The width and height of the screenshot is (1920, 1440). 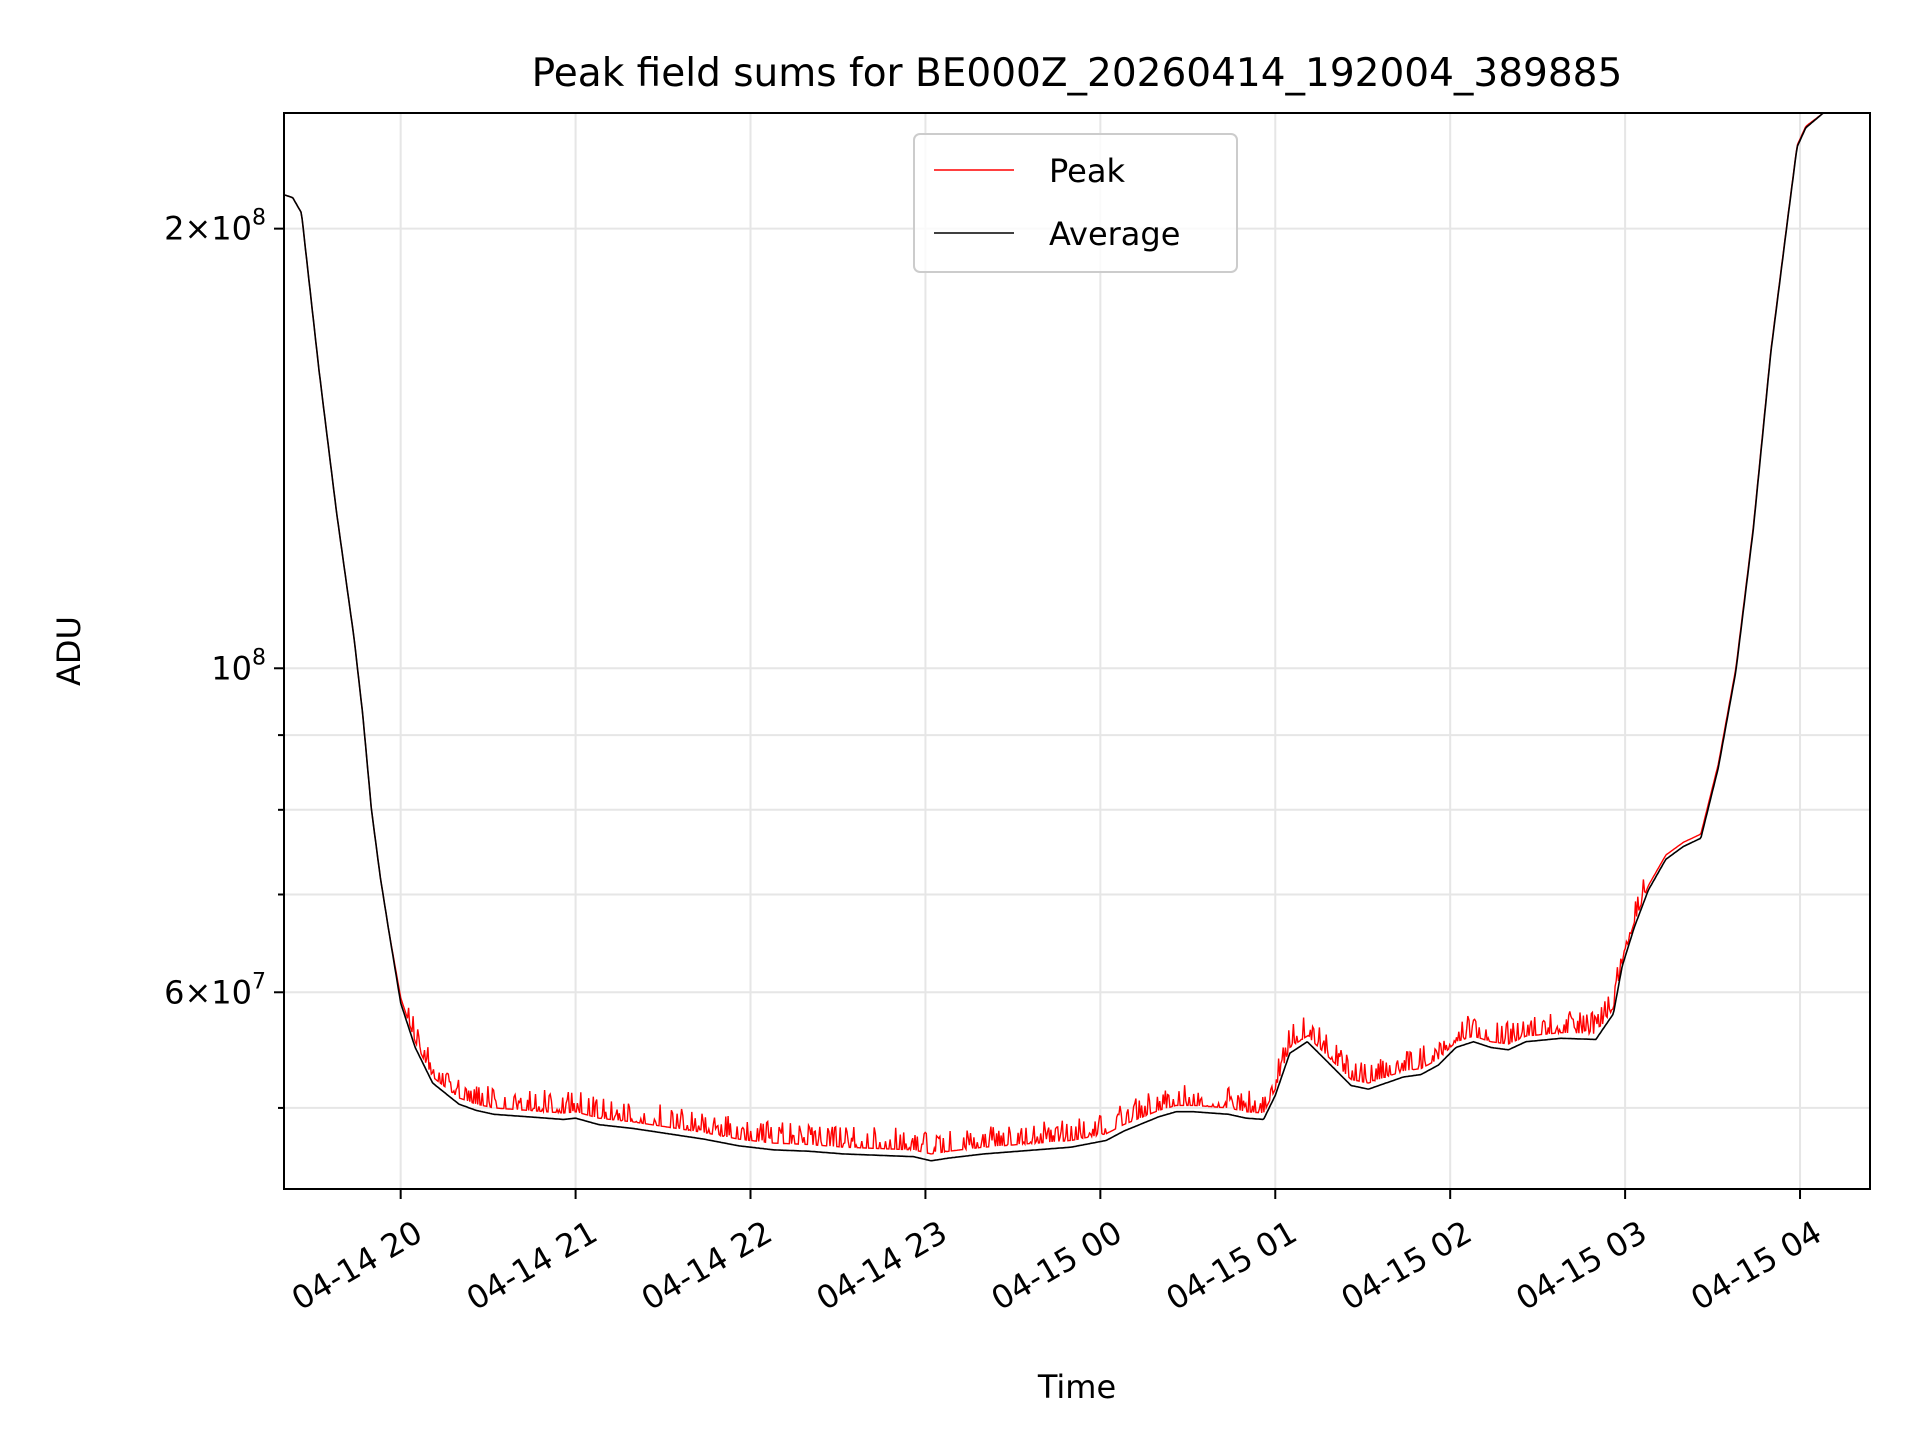 What do you see at coordinates (1076, 1387) in the screenshot?
I see `x-axis-label: Time` at bounding box center [1076, 1387].